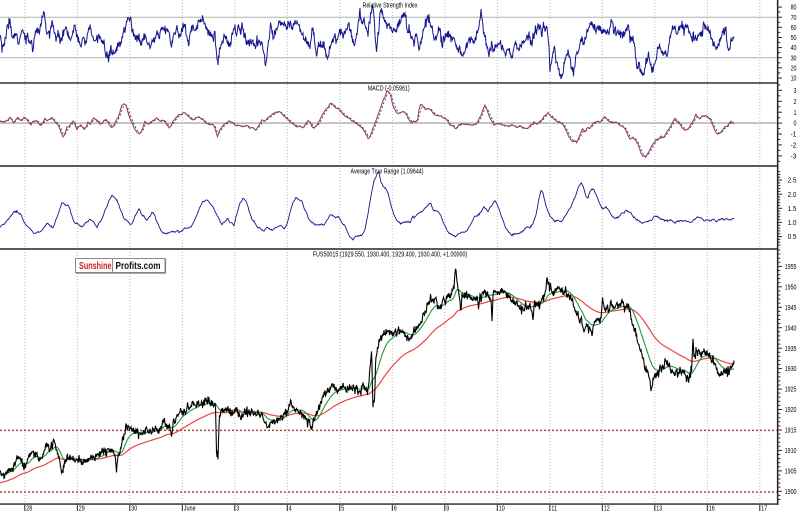 Image resolution: width=800 pixels, height=517 pixels. What do you see at coordinates (29, 509) in the screenshot?
I see `svg-text: 28` at bounding box center [29, 509].